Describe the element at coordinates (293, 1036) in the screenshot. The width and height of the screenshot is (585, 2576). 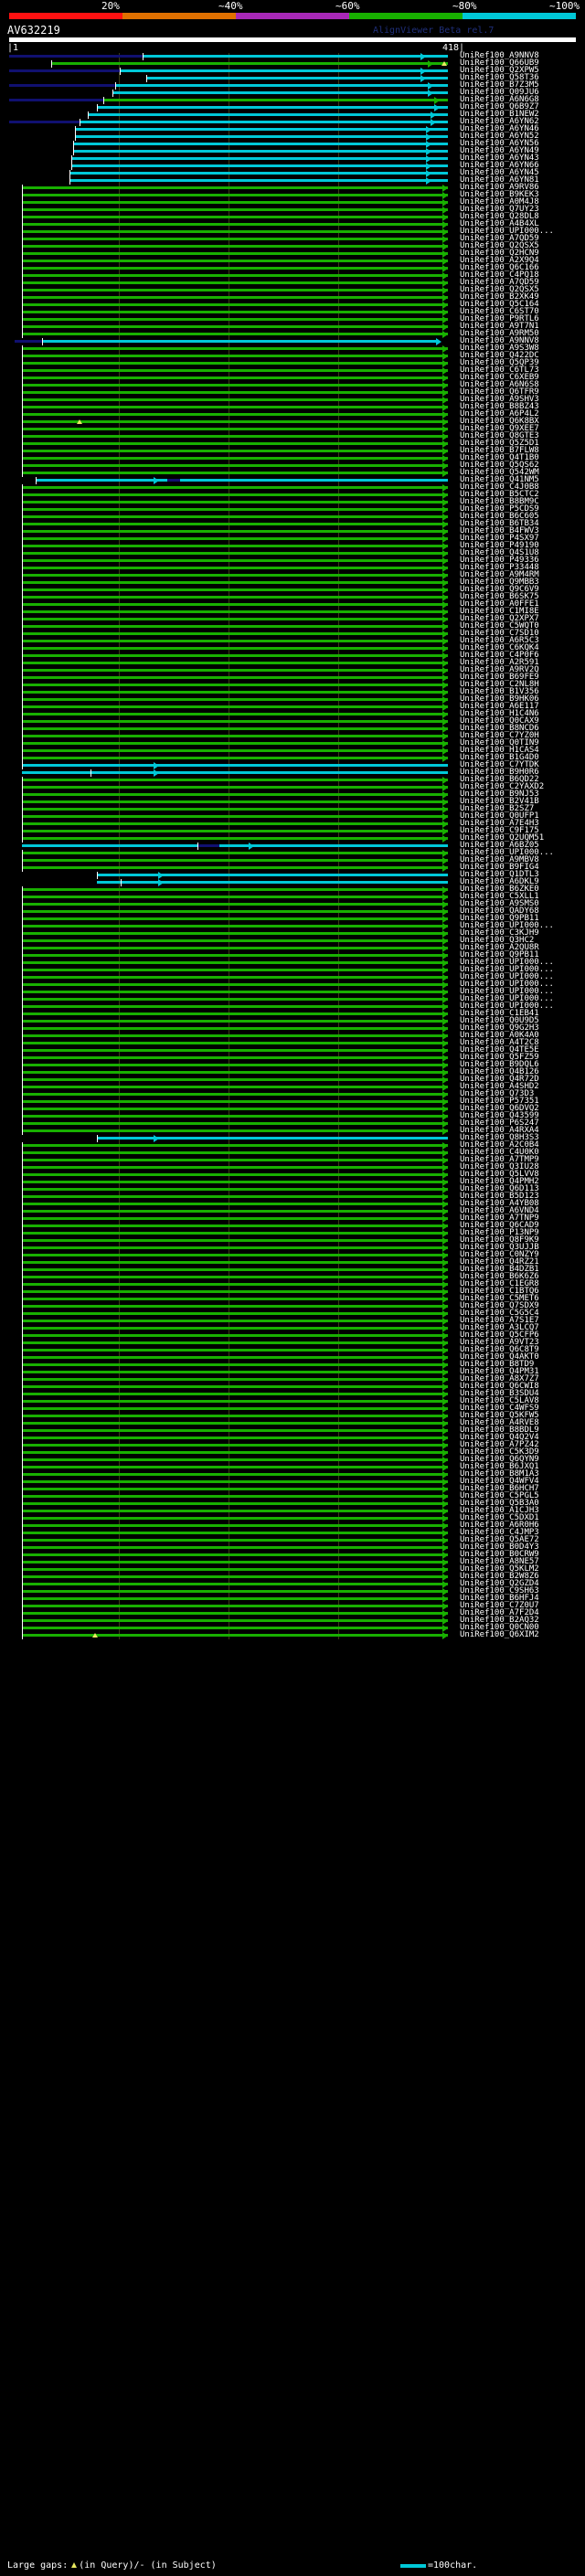
I see `alignment-row: UniRef100_A0K4A0` at that location.